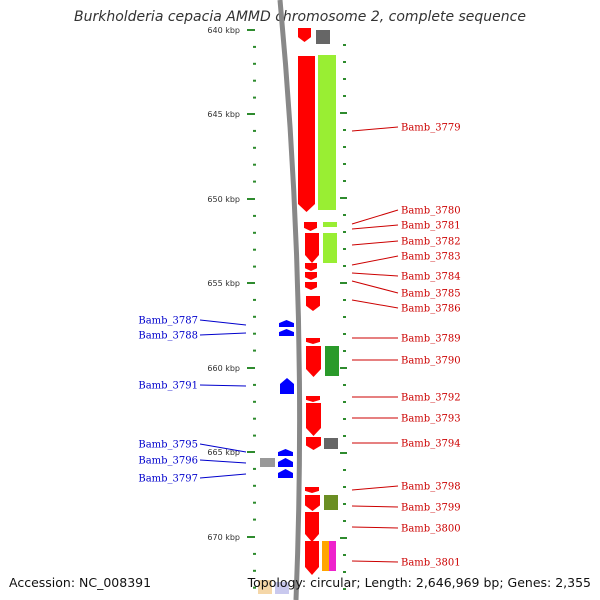  I want to click on forward-gene-label: Bamb_3790, so click(431, 361).